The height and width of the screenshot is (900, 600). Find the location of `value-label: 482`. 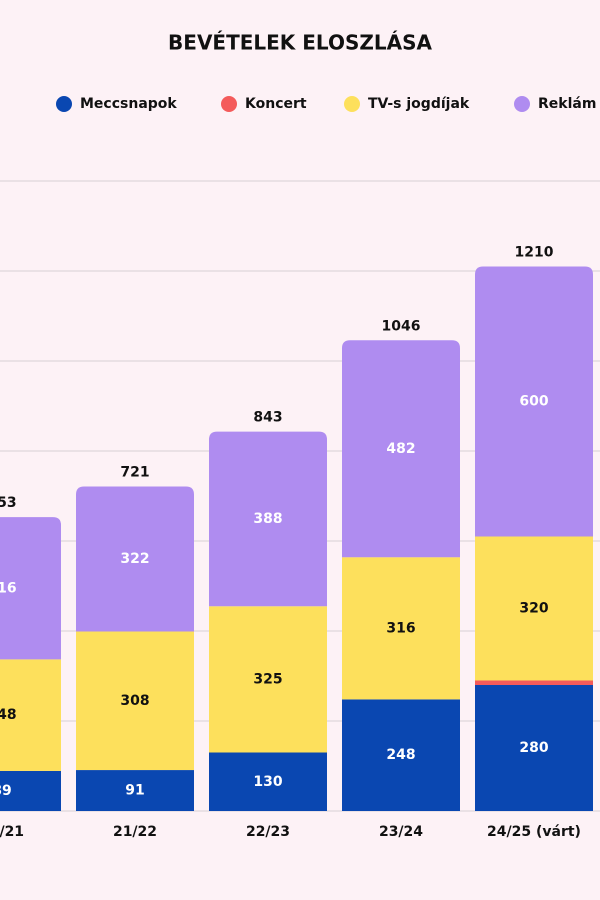

value-label: 482 is located at coordinates (400, 449).